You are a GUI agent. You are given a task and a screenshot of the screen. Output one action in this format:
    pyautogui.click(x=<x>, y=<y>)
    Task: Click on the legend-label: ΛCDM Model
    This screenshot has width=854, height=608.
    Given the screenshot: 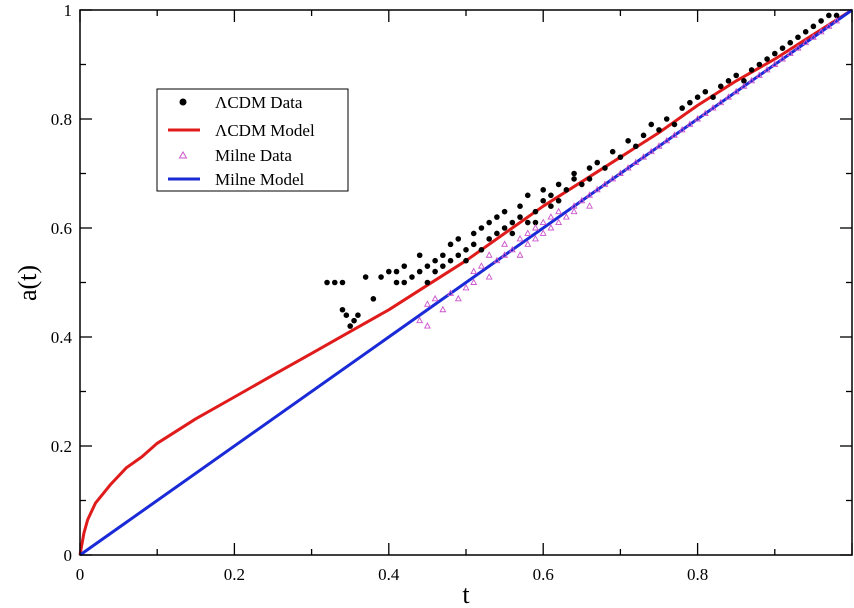 What is the action you would take?
    pyautogui.click(x=265, y=130)
    